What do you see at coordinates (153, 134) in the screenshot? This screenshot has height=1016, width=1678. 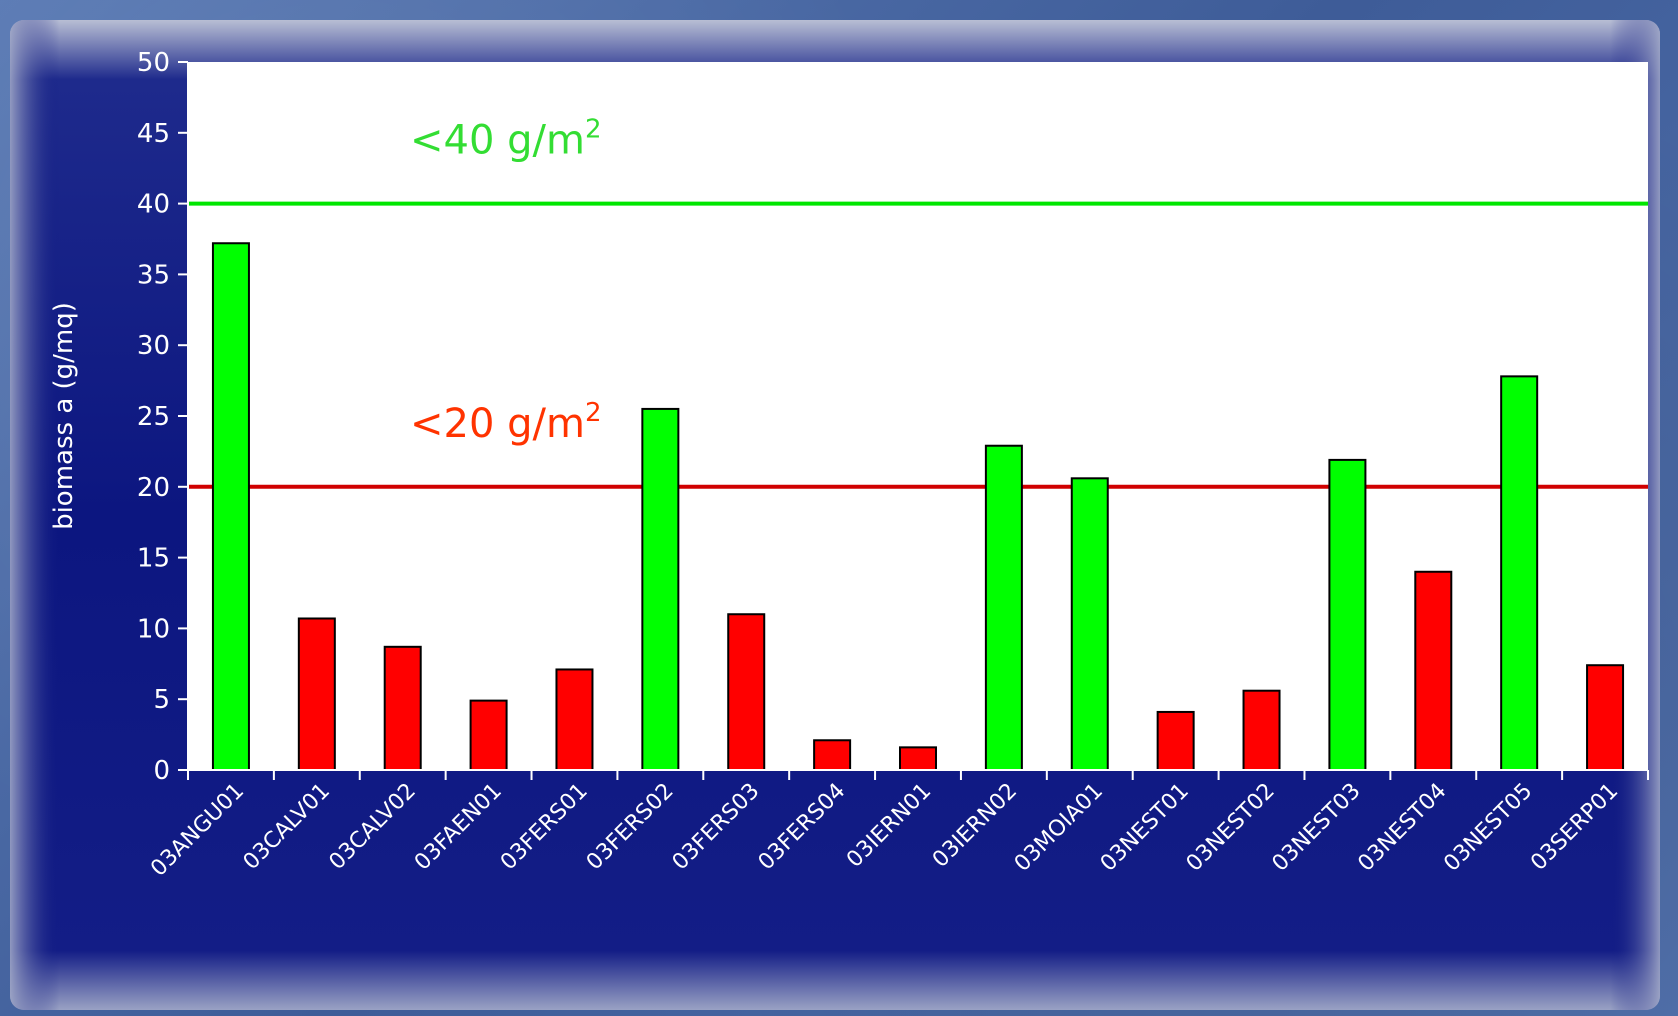 I see `y-tick-label-45: 45` at bounding box center [153, 134].